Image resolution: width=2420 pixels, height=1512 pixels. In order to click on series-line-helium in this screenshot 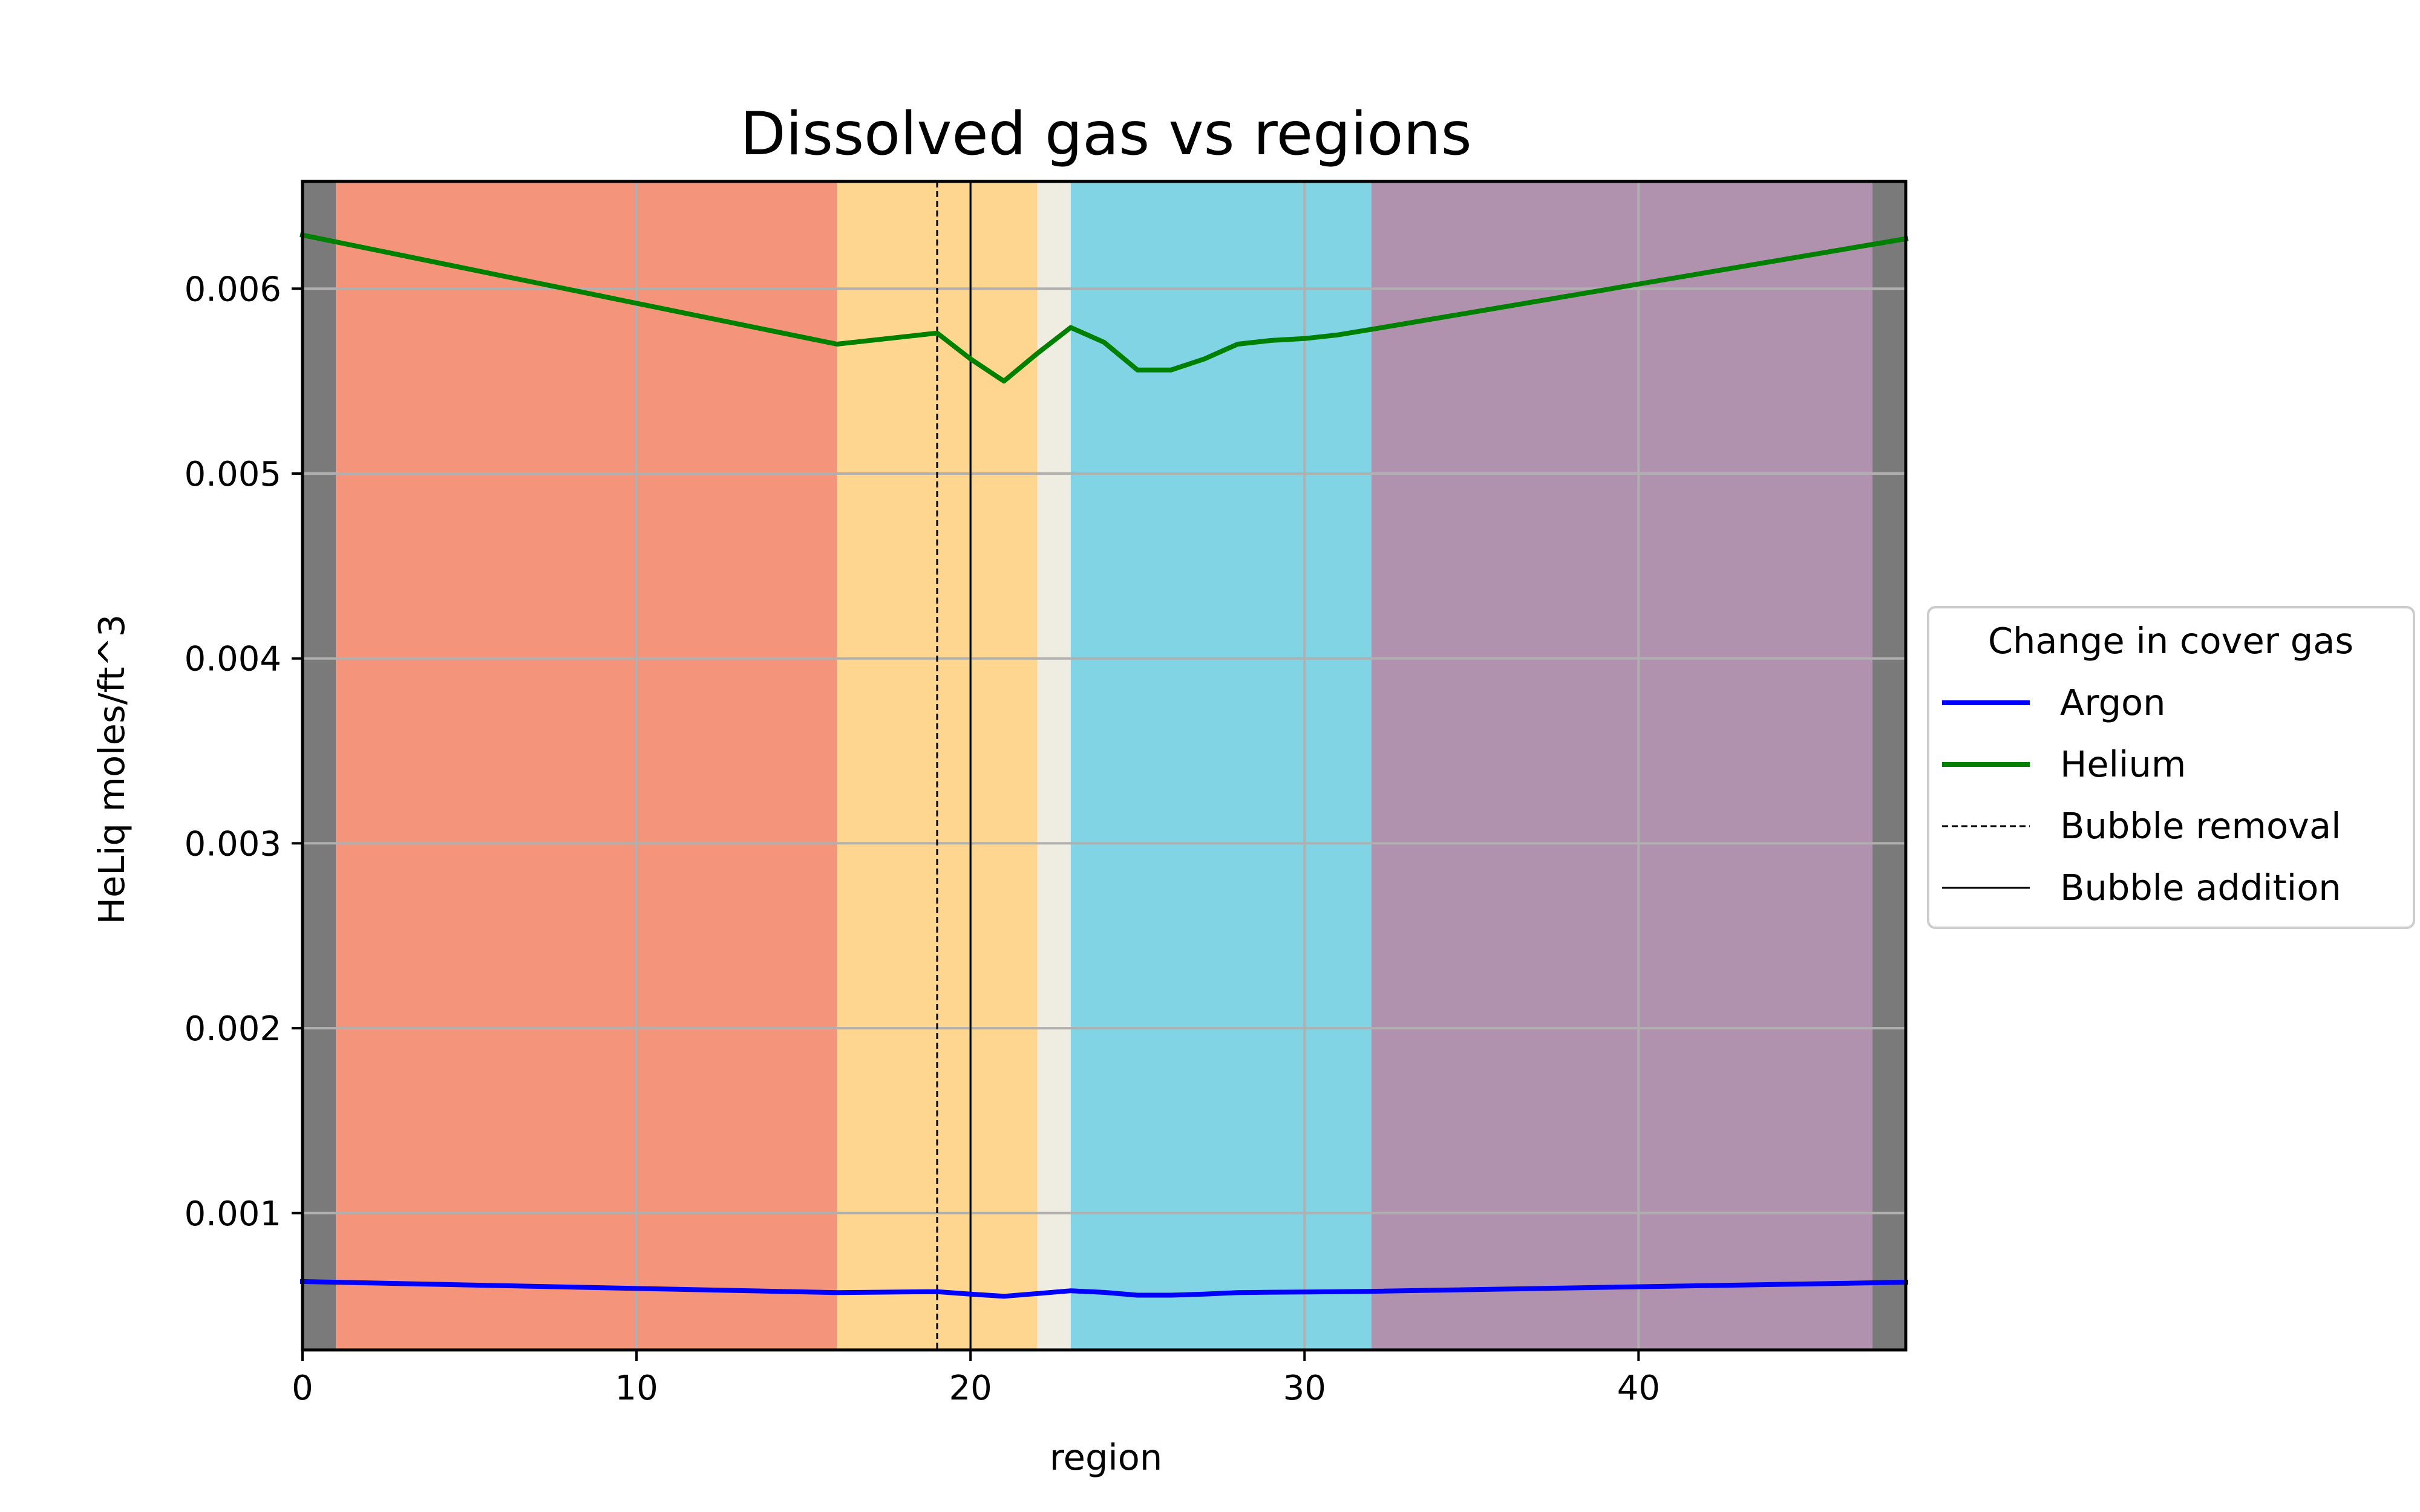, I will do `click(1104, 308)`.